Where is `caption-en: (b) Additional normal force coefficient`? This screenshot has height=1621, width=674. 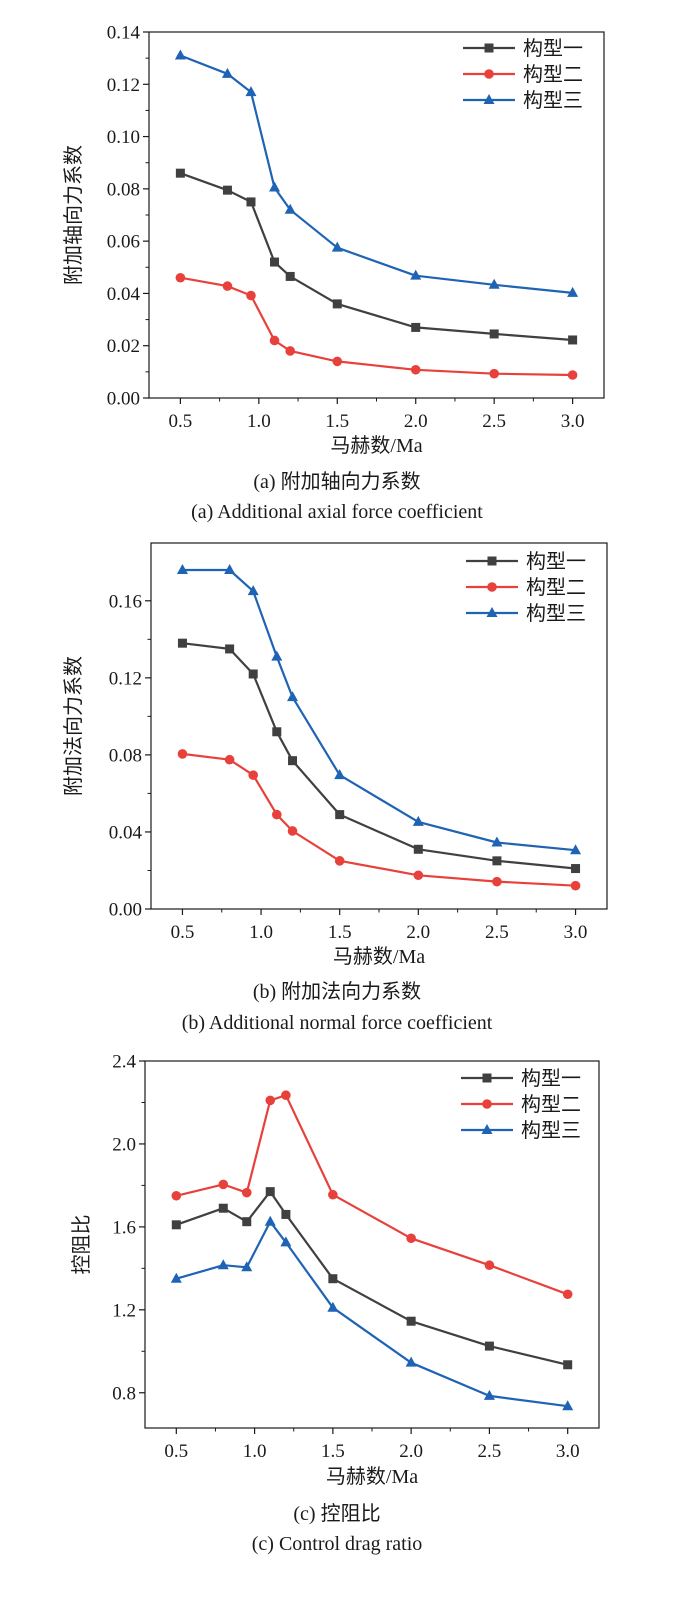
caption-en: (b) Additional normal force coefficient is located at coordinates (337, 1023).